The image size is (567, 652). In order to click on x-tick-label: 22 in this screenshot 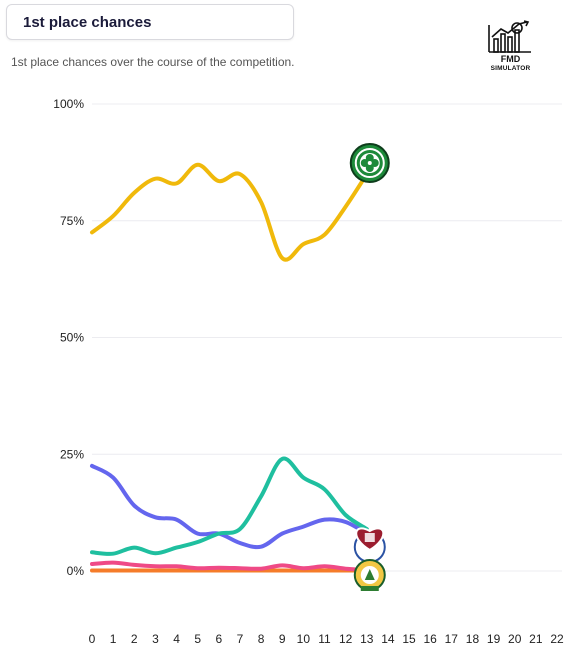, I will do `click(557, 639)`.